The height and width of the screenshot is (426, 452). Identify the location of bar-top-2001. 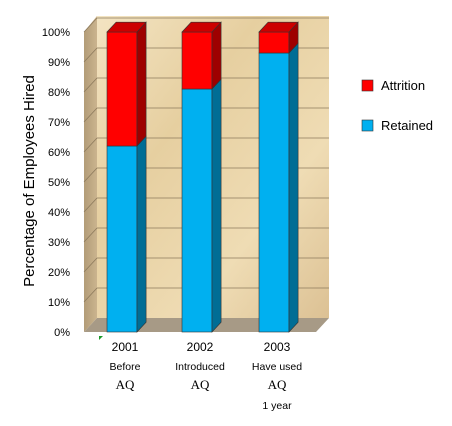
(126, 27).